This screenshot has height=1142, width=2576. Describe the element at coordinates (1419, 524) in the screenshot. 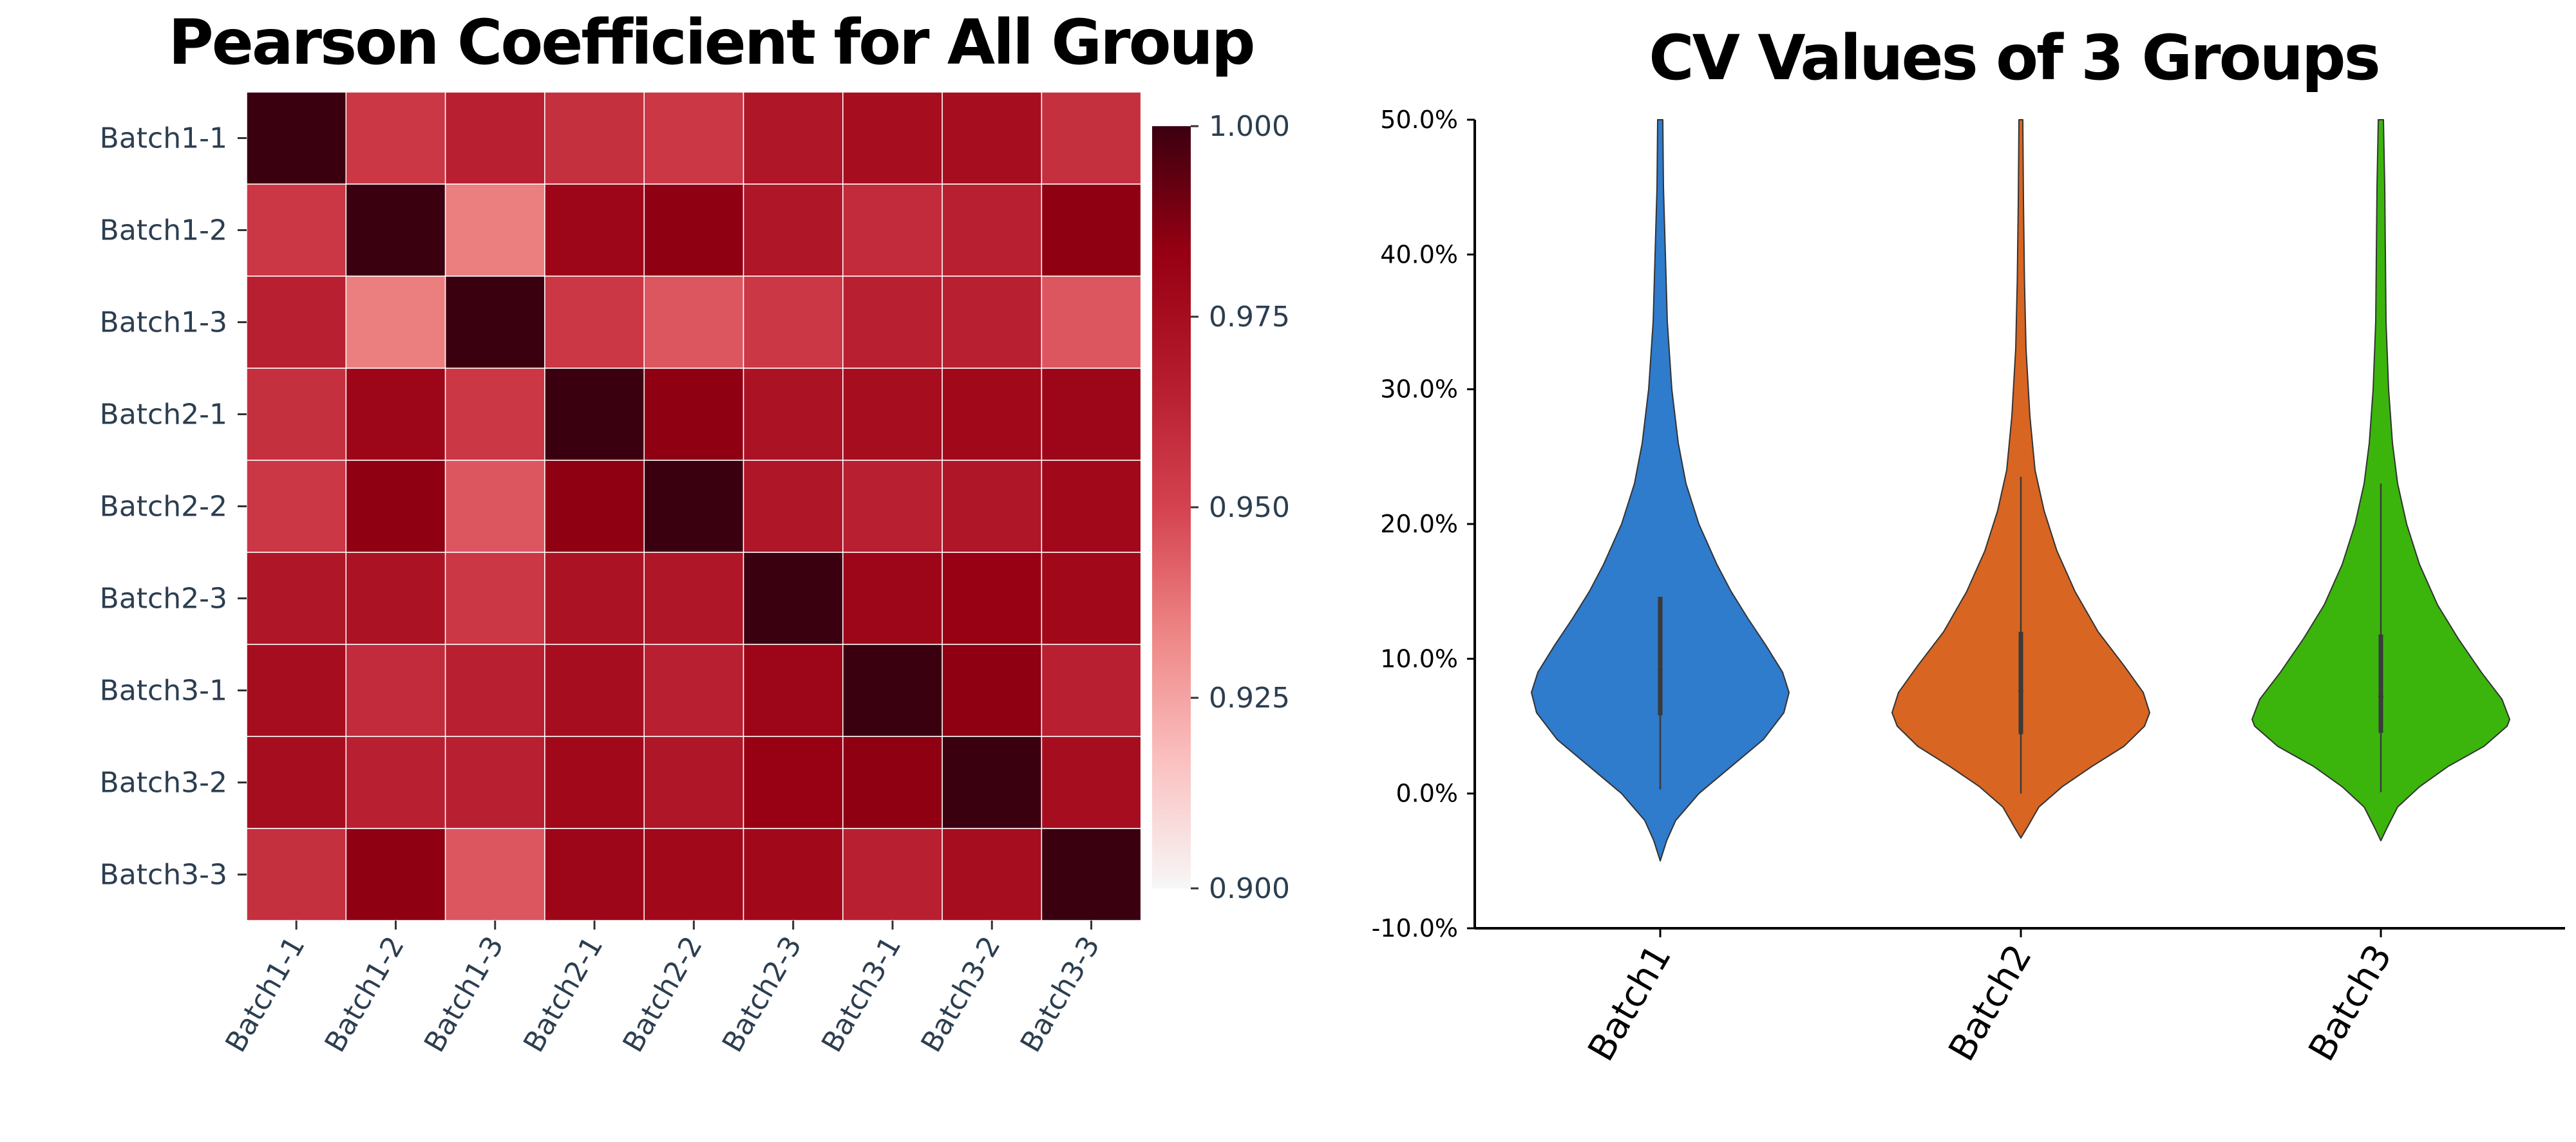

I see `violin-y-tick-label: 20.0%` at that location.